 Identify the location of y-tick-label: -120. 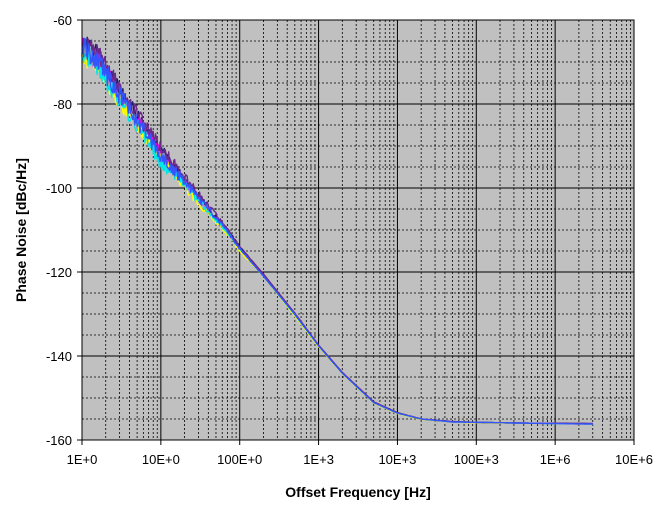
(59, 272).